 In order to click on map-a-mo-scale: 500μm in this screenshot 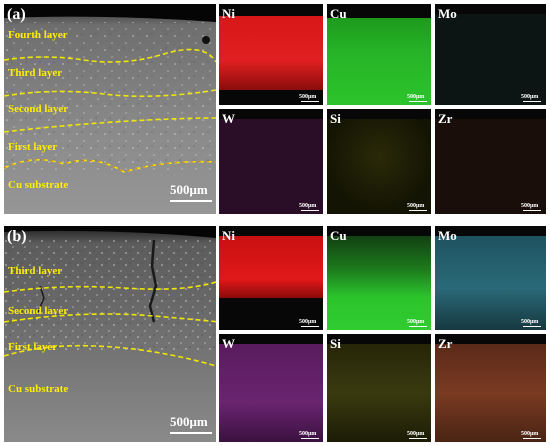, I will do `click(530, 97)`.